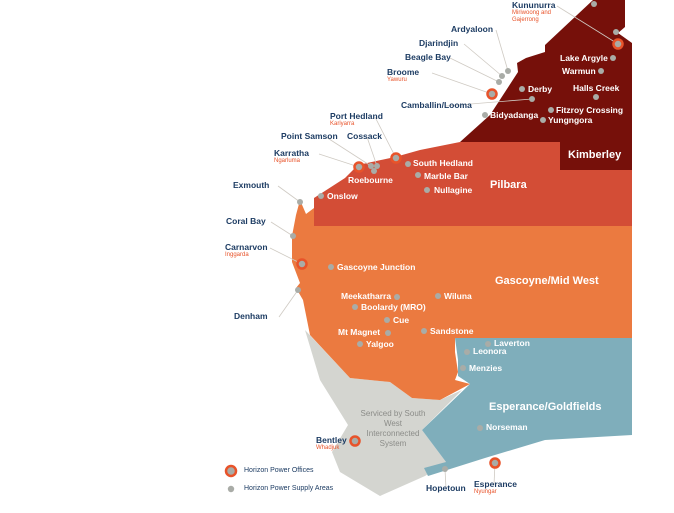 The height and width of the screenshot is (513, 674). I want to click on place-label-lake-argyle: Lake Argyle, so click(584, 58).